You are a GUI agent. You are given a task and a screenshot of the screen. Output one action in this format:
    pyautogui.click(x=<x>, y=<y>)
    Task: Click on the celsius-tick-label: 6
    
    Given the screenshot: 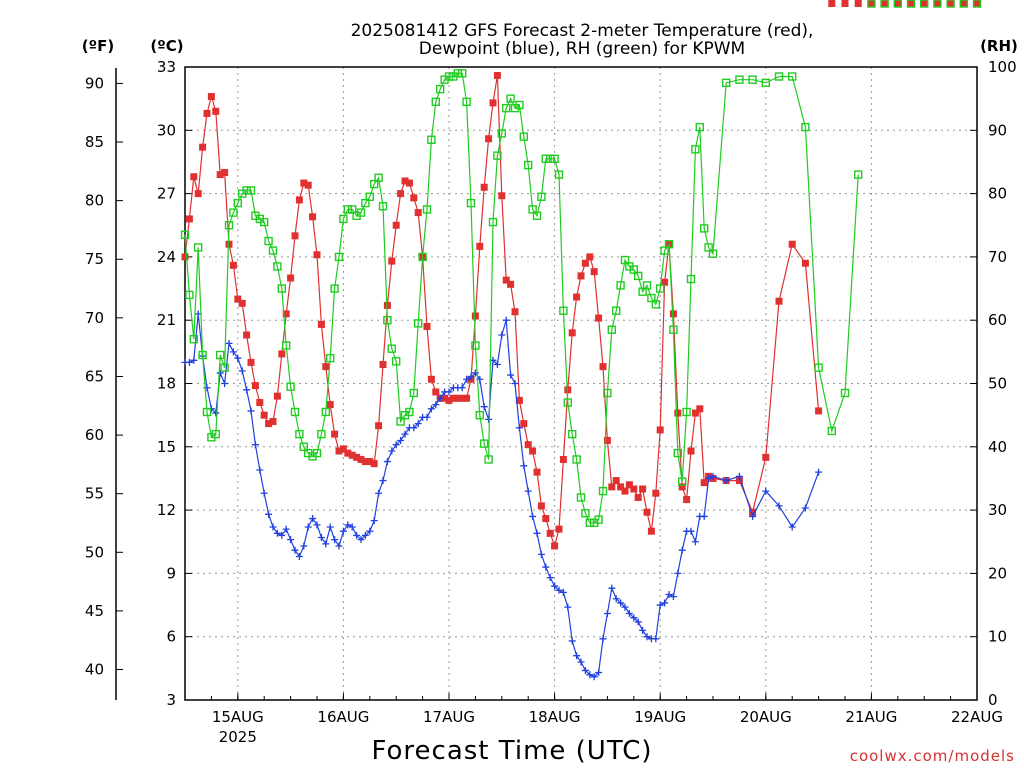 What is the action you would take?
    pyautogui.click(x=171, y=637)
    